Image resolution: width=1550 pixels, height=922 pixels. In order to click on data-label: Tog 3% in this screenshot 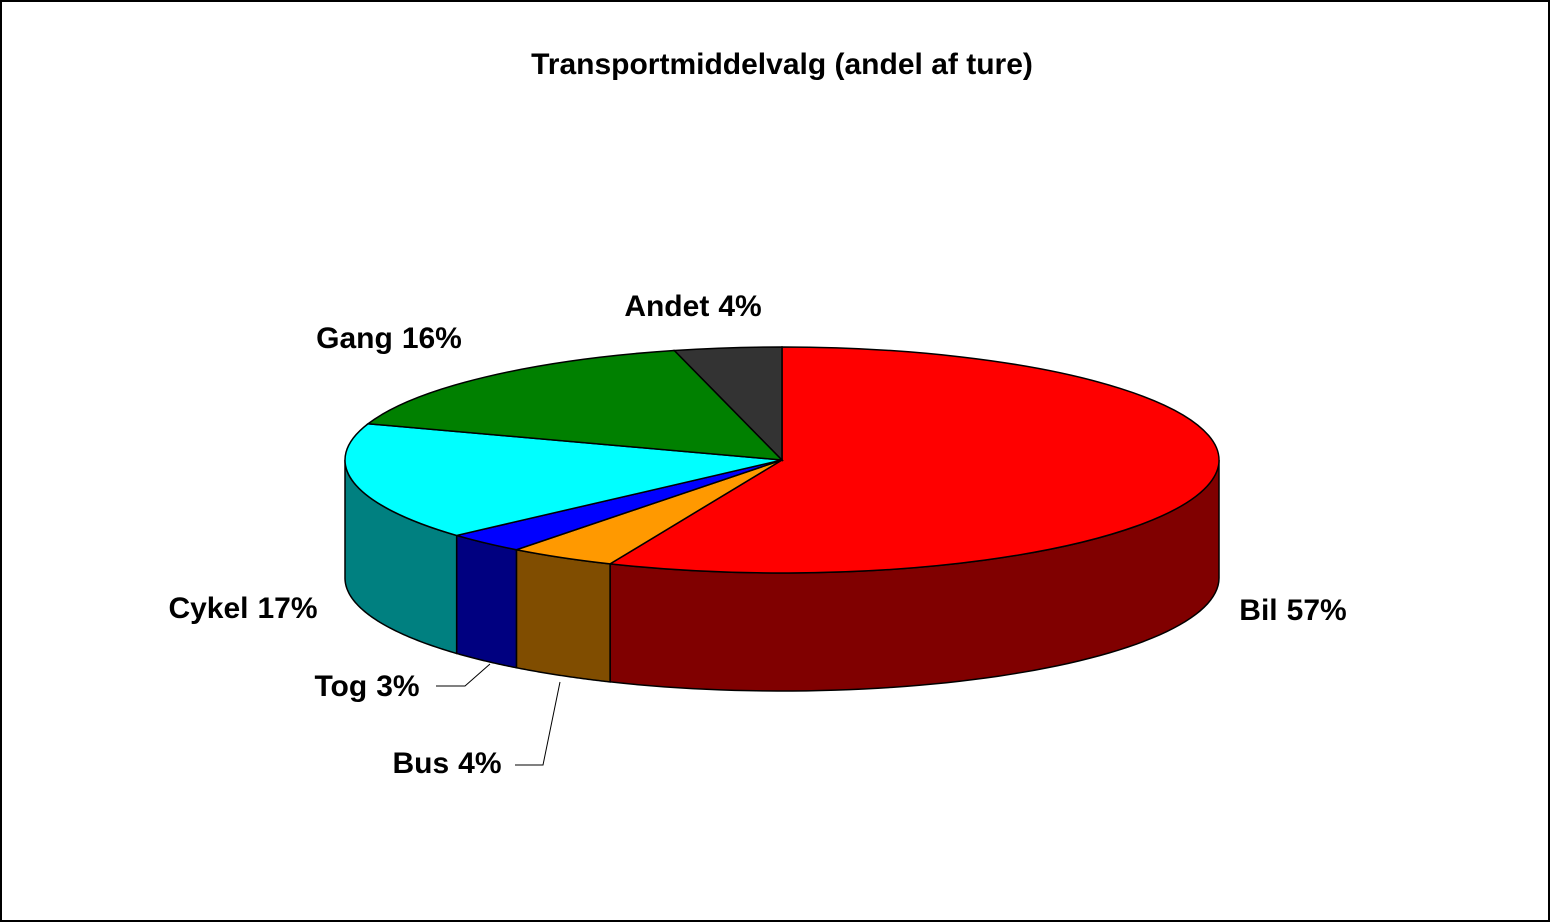, I will do `click(366, 686)`.